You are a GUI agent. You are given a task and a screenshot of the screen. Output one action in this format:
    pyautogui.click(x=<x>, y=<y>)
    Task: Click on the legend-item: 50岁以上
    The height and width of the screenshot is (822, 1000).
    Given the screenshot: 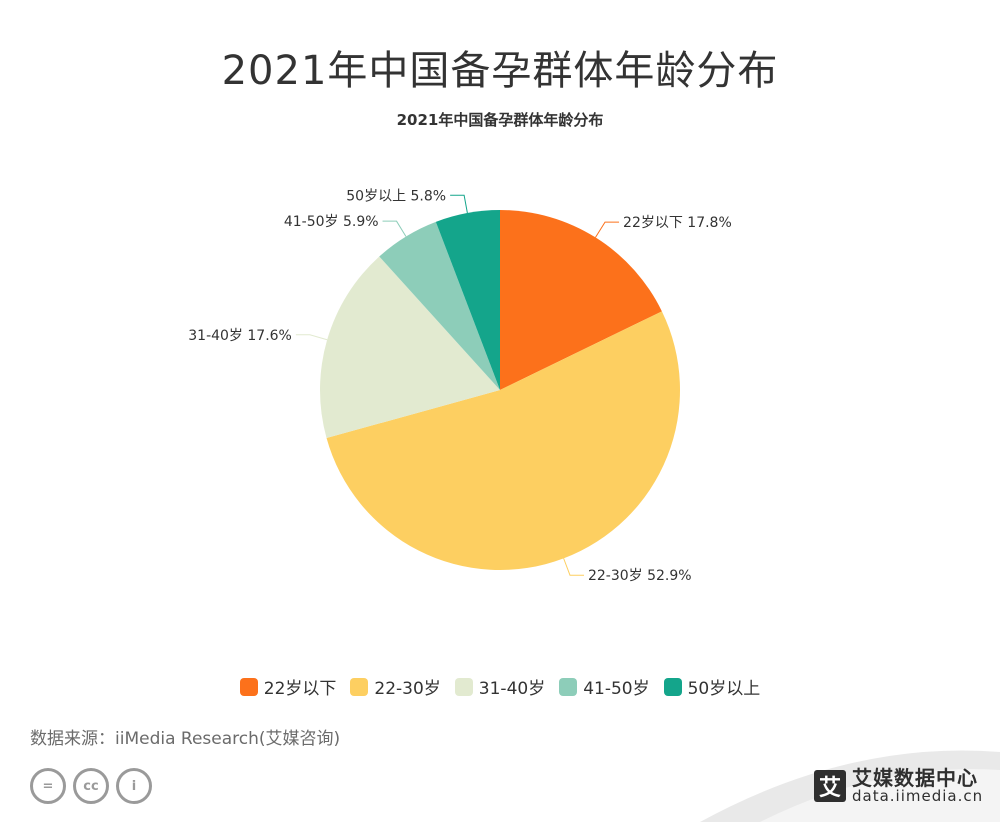 What is the action you would take?
    pyautogui.click(x=712, y=686)
    